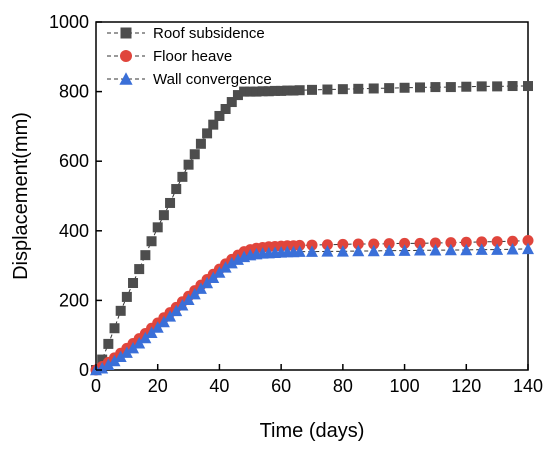  What do you see at coordinates (219, 386) in the screenshot?
I see `x-tick-label: 40` at bounding box center [219, 386].